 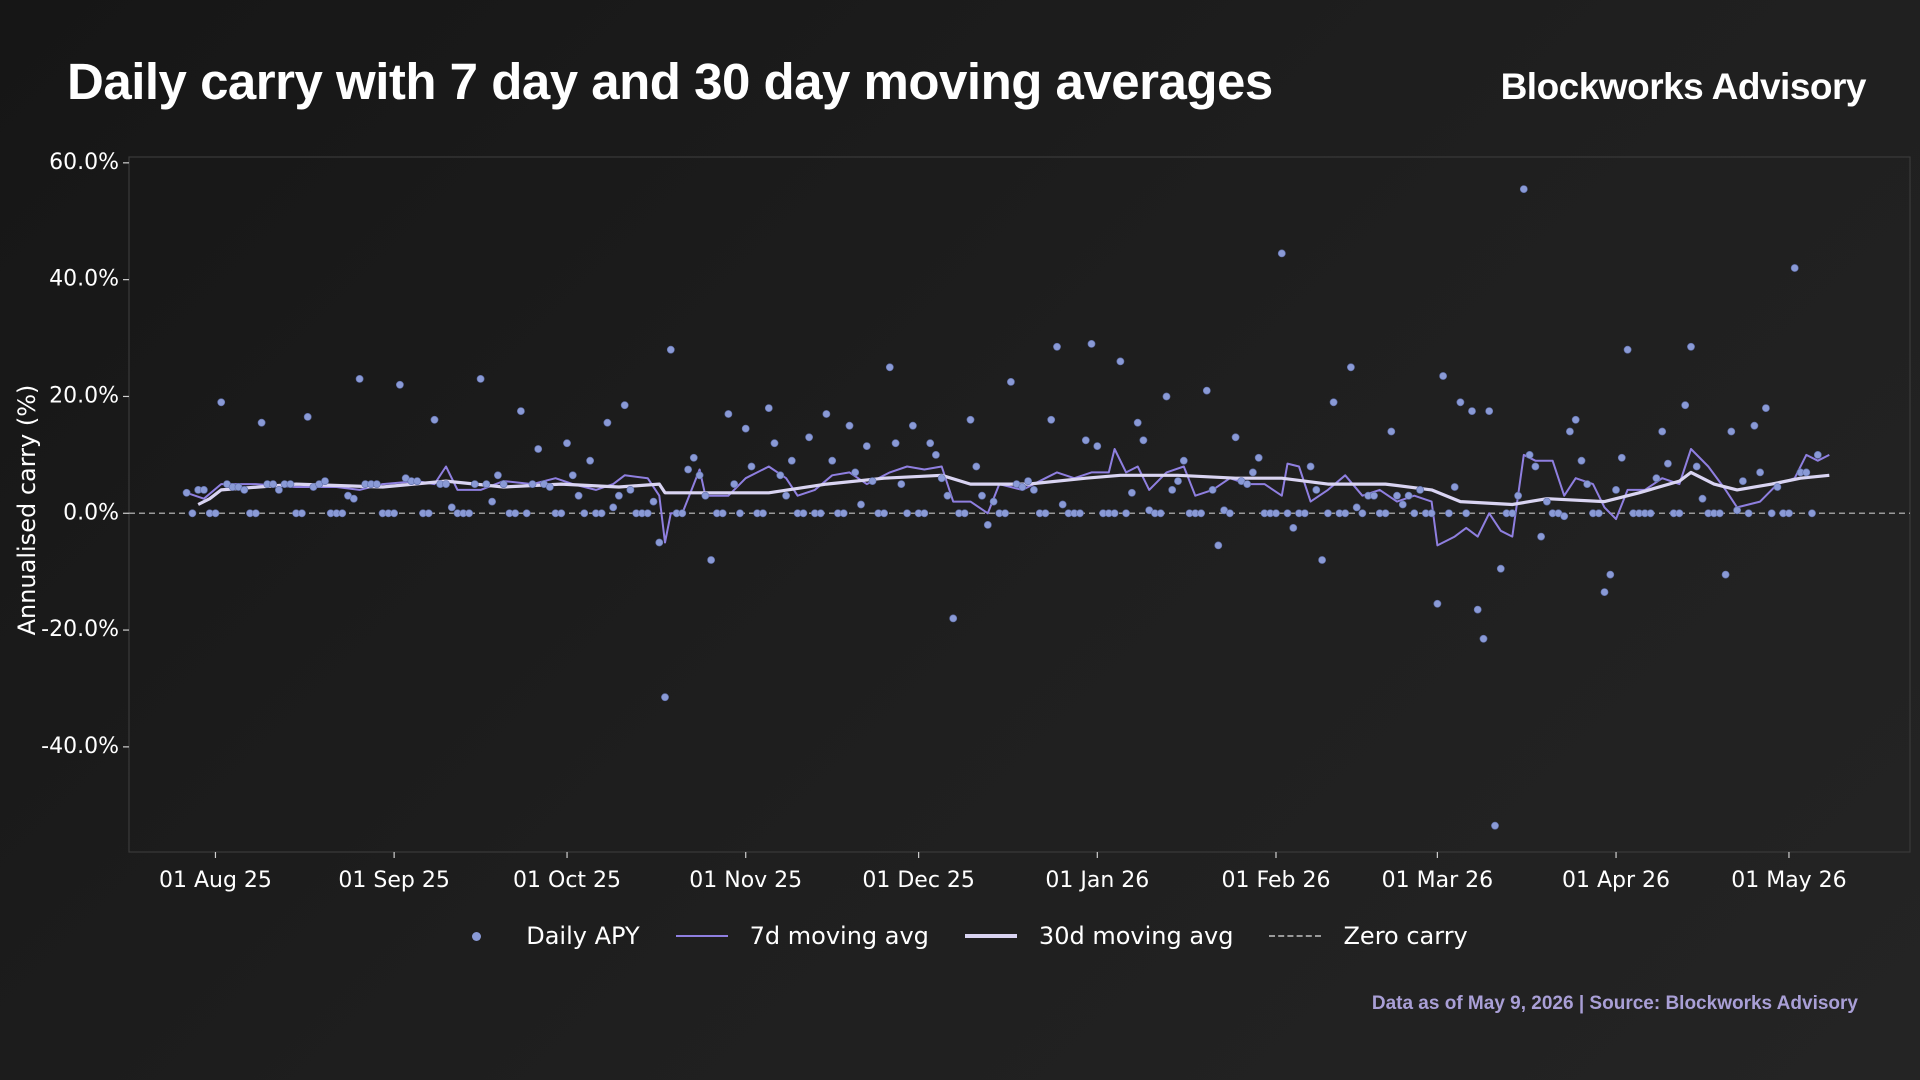 What do you see at coordinates (393, 880) in the screenshot?
I see `x-tick-label: 01 Sep 25` at bounding box center [393, 880].